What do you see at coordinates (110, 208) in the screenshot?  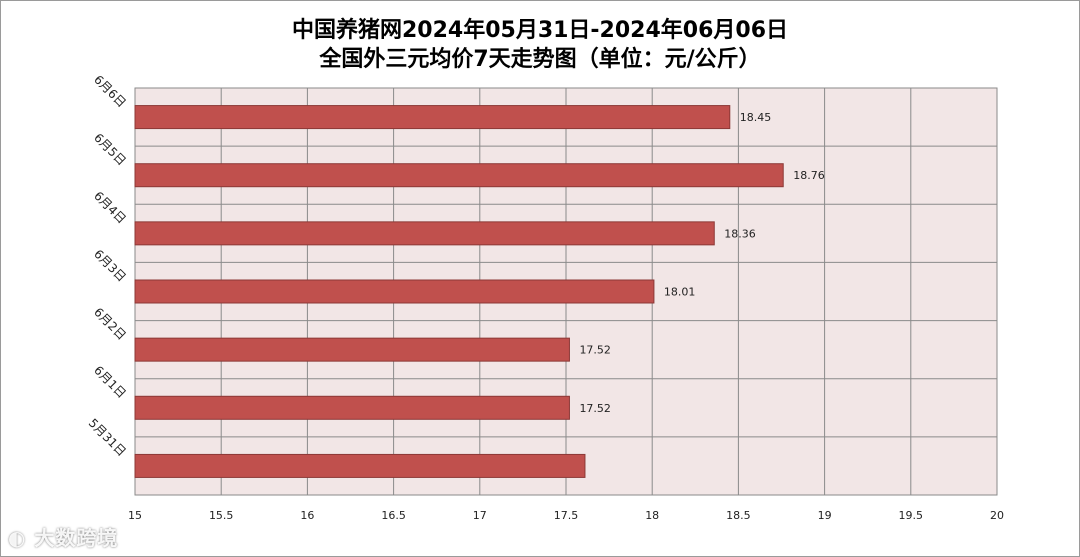 I see `y-tick-label: 6月4日` at bounding box center [110, 208].